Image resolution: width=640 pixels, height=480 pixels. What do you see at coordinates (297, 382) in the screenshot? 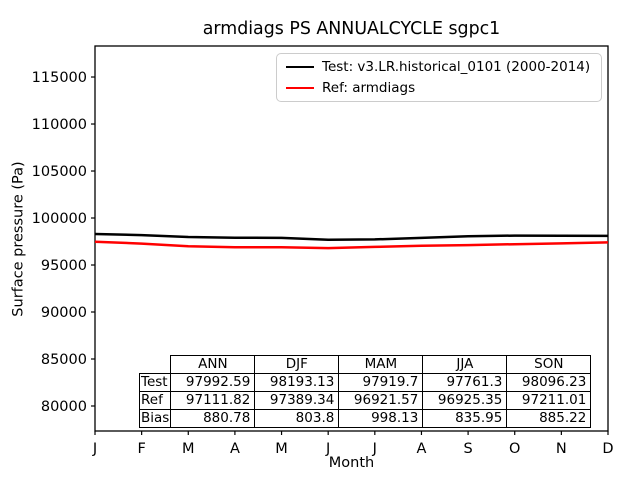
I see `stats-cell: 98193.13` at bounding box center [297, 382].